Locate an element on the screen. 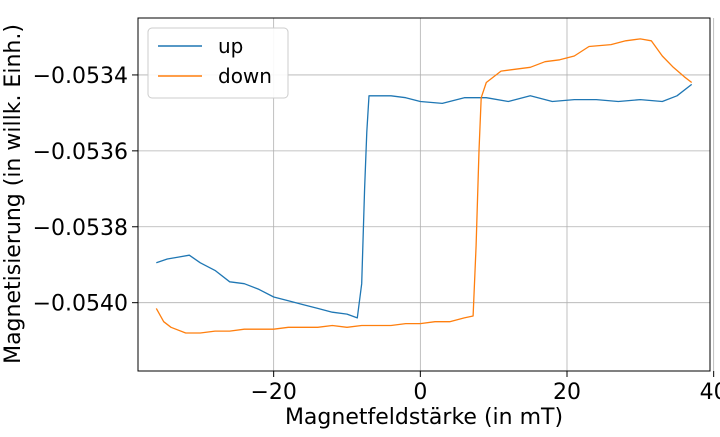 Image resolution: width=720 pixels, height=437 pixels. legend-label-down: down is located at coordinates (245, 76).